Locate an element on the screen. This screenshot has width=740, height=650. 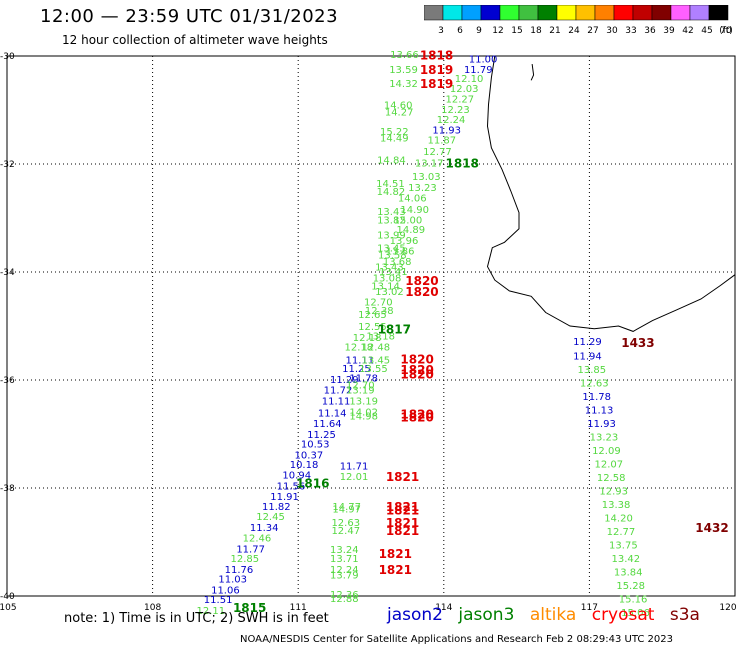
wave-height-value: 11.72 is located at coordinates (338, 391).